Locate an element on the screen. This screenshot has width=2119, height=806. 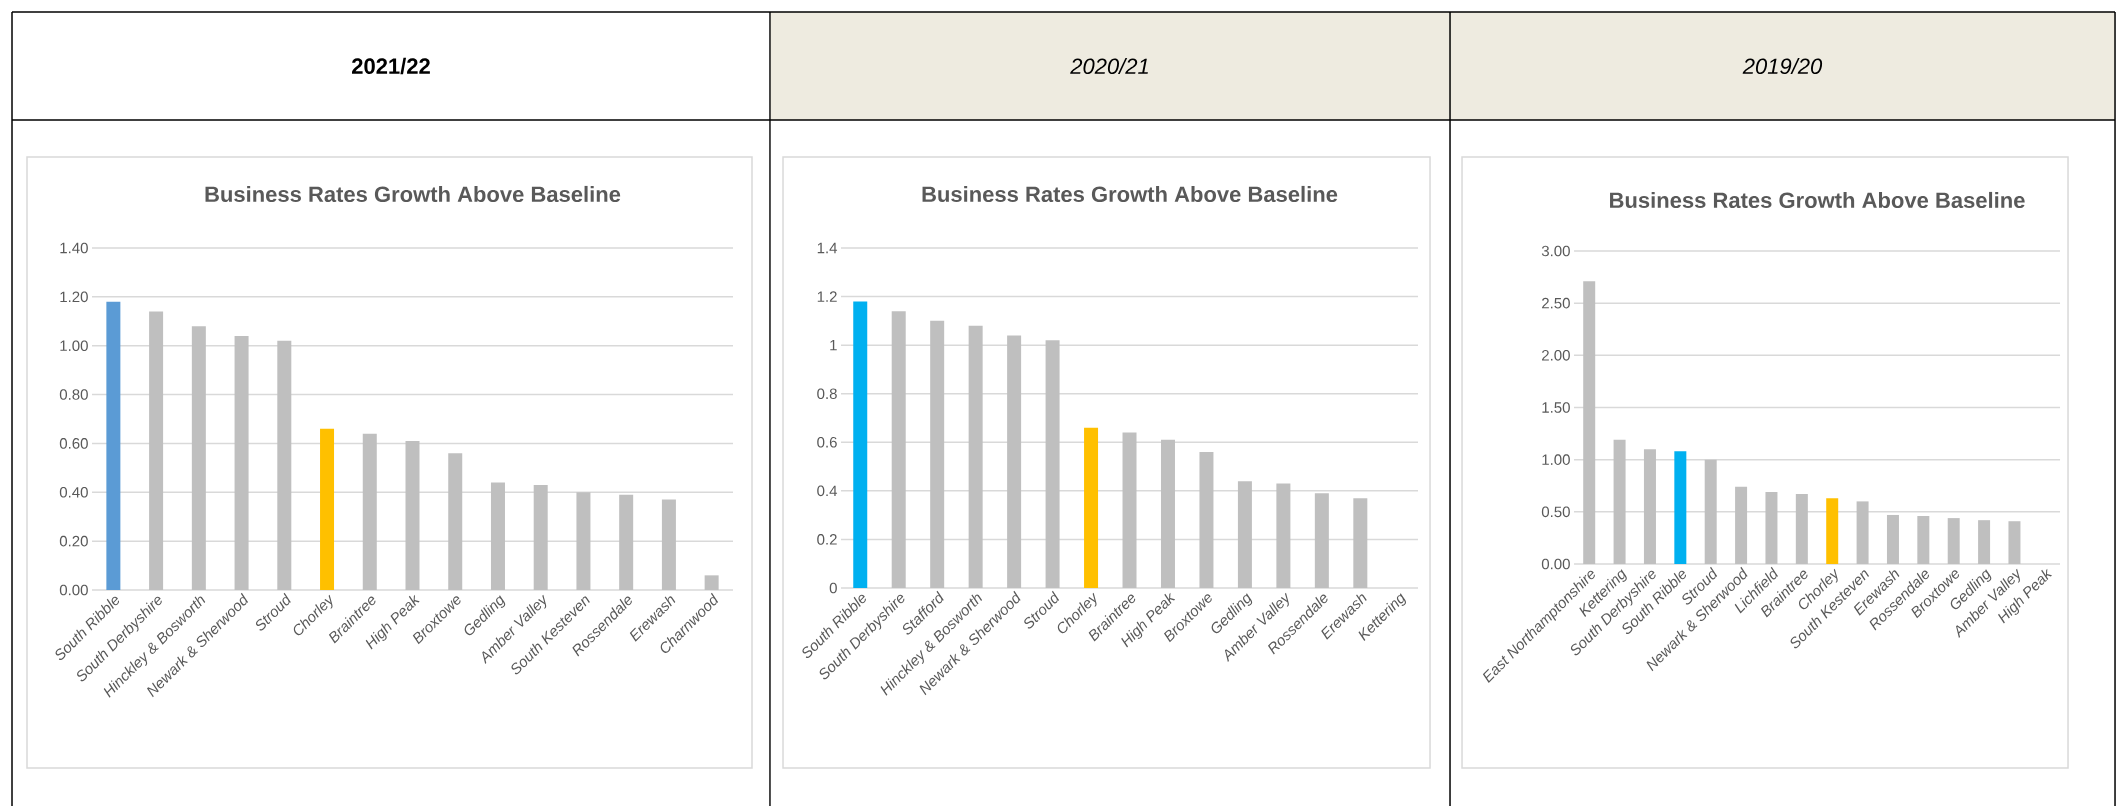
y-tick-label: 1 is located at coordinates (833, 345).